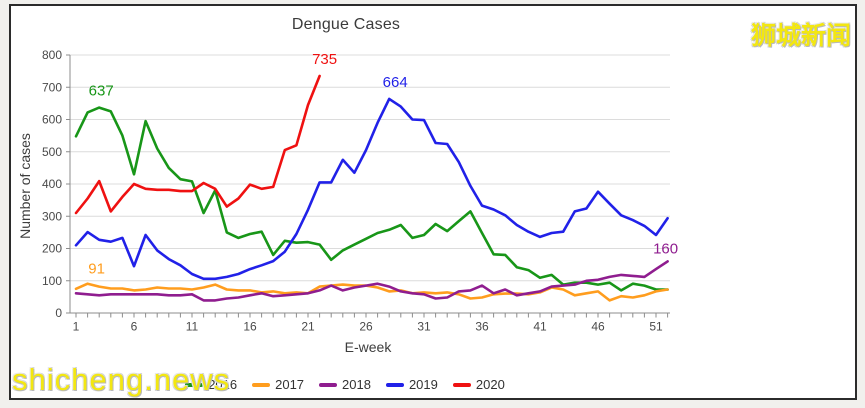 The width and height of the screenshot is (865, 408). What do you see at coordinates (261, 384) in the screenshot?
I see `legend-dash-2017` at bounding box center [261, 384].